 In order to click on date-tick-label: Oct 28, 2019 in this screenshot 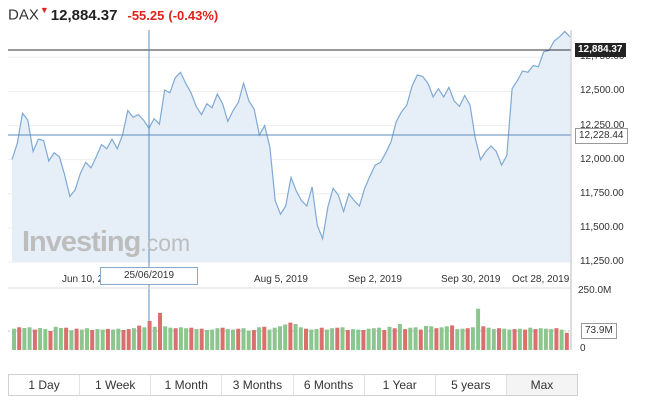, I will do `click(541, 279)`.